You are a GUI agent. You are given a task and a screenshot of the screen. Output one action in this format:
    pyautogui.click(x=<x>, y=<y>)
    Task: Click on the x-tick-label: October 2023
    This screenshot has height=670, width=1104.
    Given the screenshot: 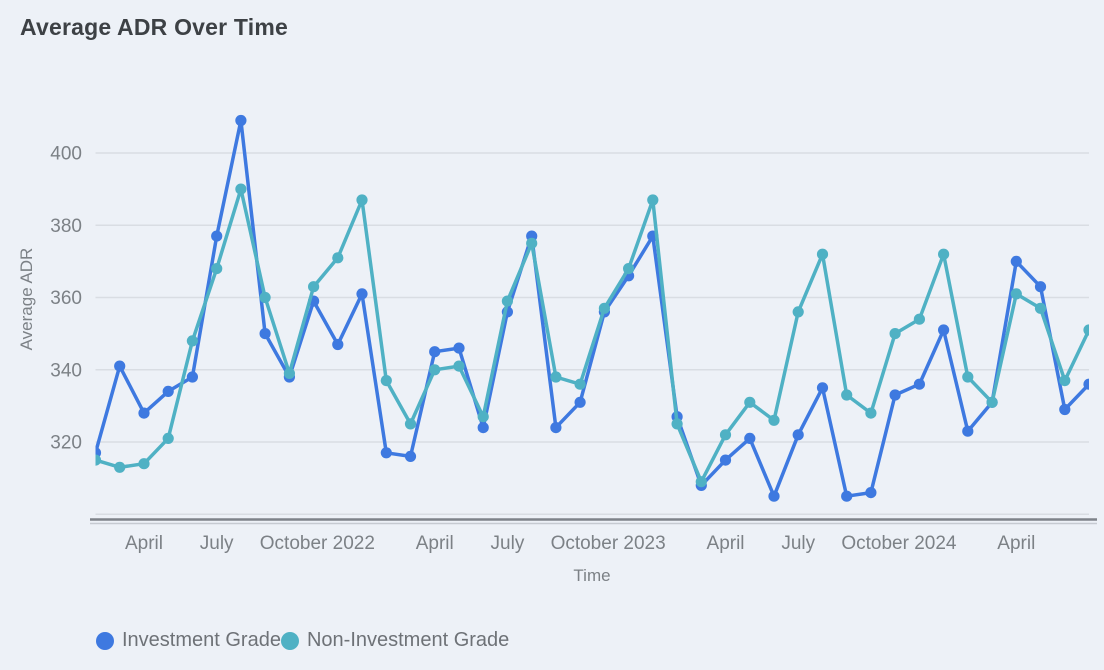 What is the action you would take?
    pyautogui.click(x=608, y=543)
    